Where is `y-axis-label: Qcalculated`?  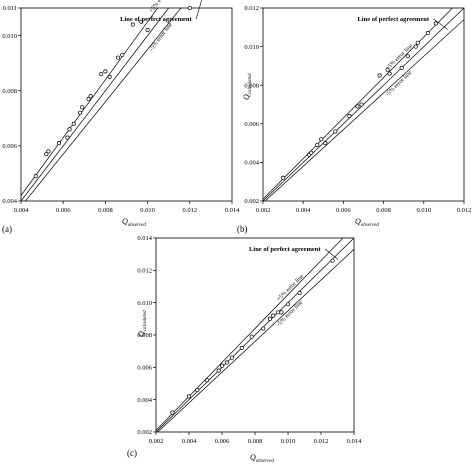
y-axis-label: Qcalculated is located at coordinates (247, 86).